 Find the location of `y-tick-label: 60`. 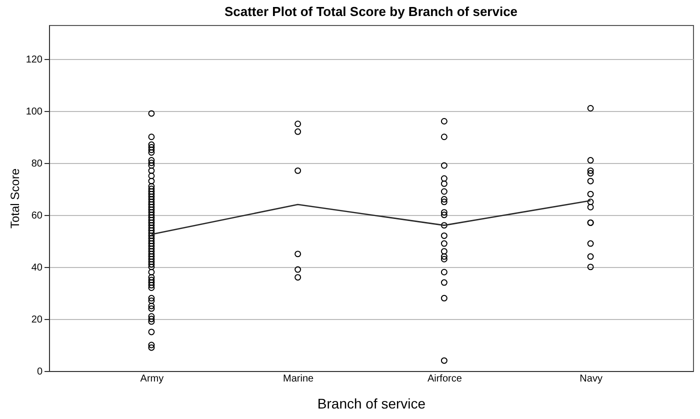

y-tick-label: 60 is located at coordinates (37, 216).